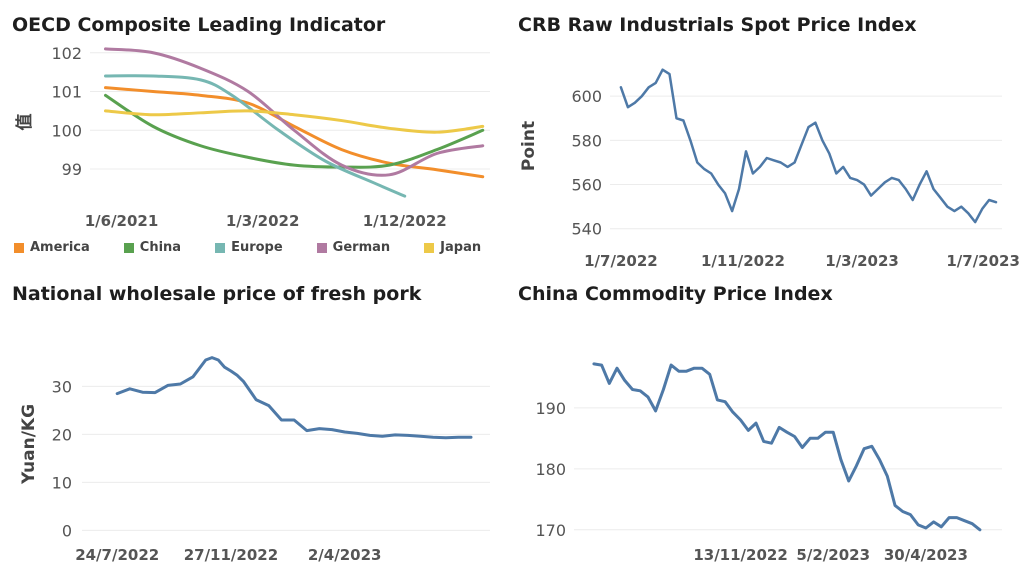  Describe the element at coordinates (62, 482) in the screenshot. I see `y-tick-label: 10` at that location.